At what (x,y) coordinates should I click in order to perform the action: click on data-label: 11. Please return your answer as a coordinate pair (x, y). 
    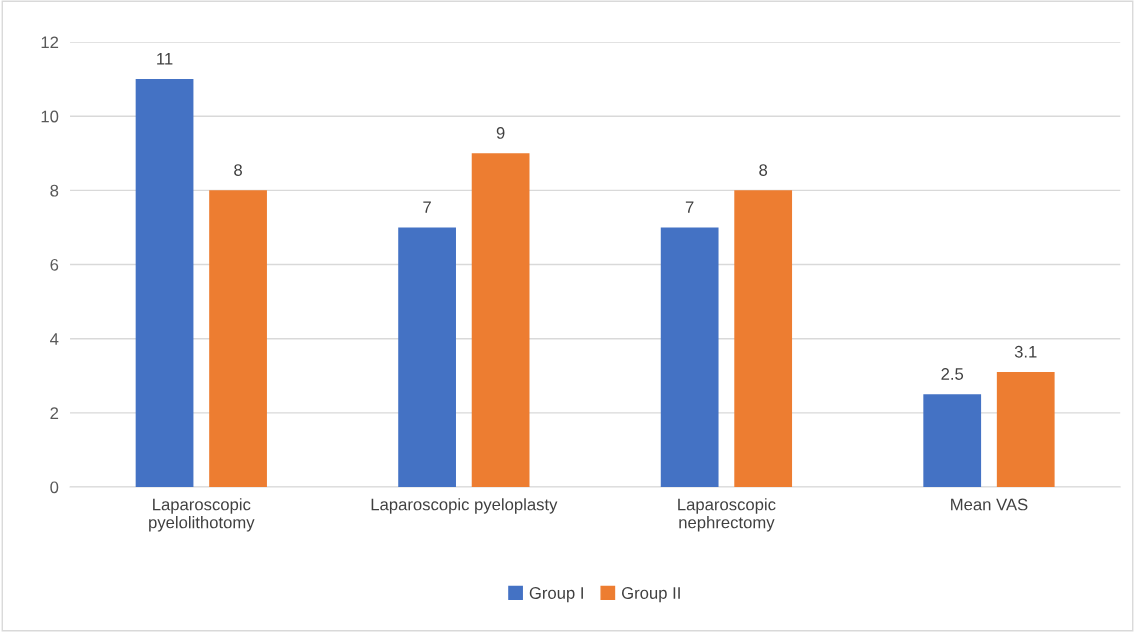
    Looking at the image, I should click on (165, 59).